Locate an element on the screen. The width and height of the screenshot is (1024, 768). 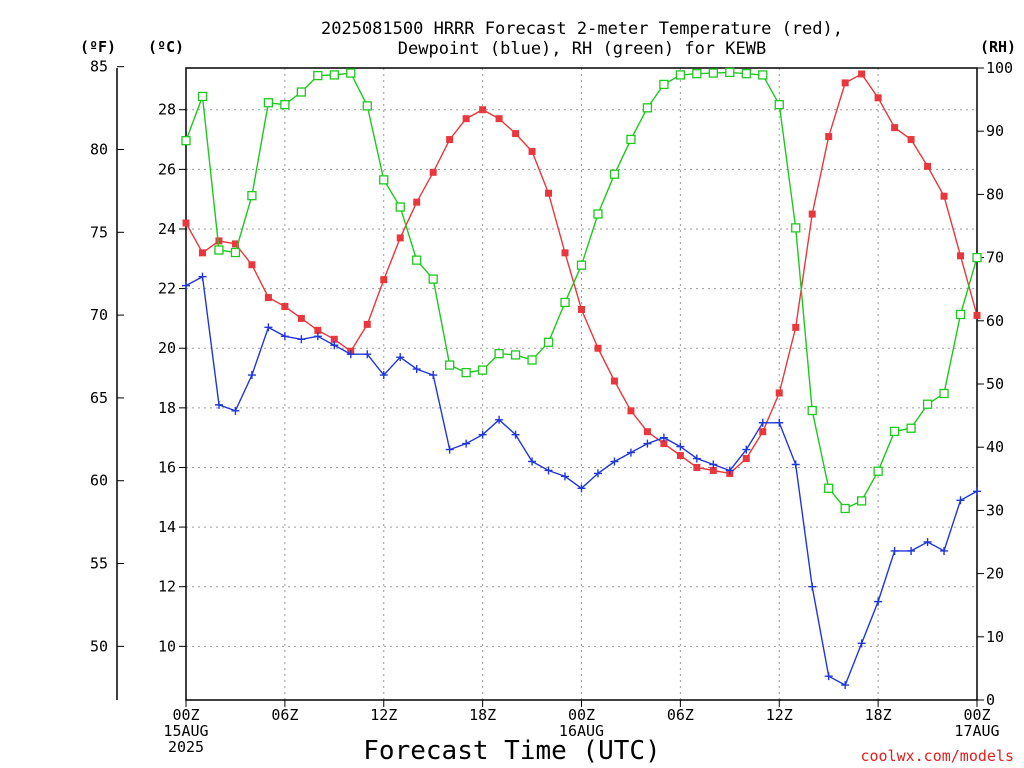
x-tick-label: 18Z is located at coordinates (482, 715).